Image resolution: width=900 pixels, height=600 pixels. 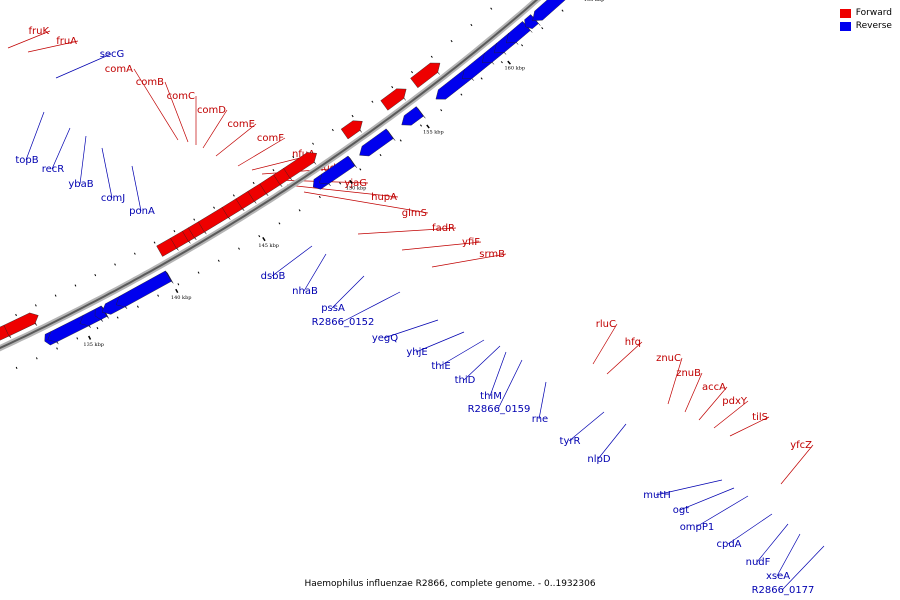 I want to click on reverse-gene-label: dsbB, so click(x=273, y=276).